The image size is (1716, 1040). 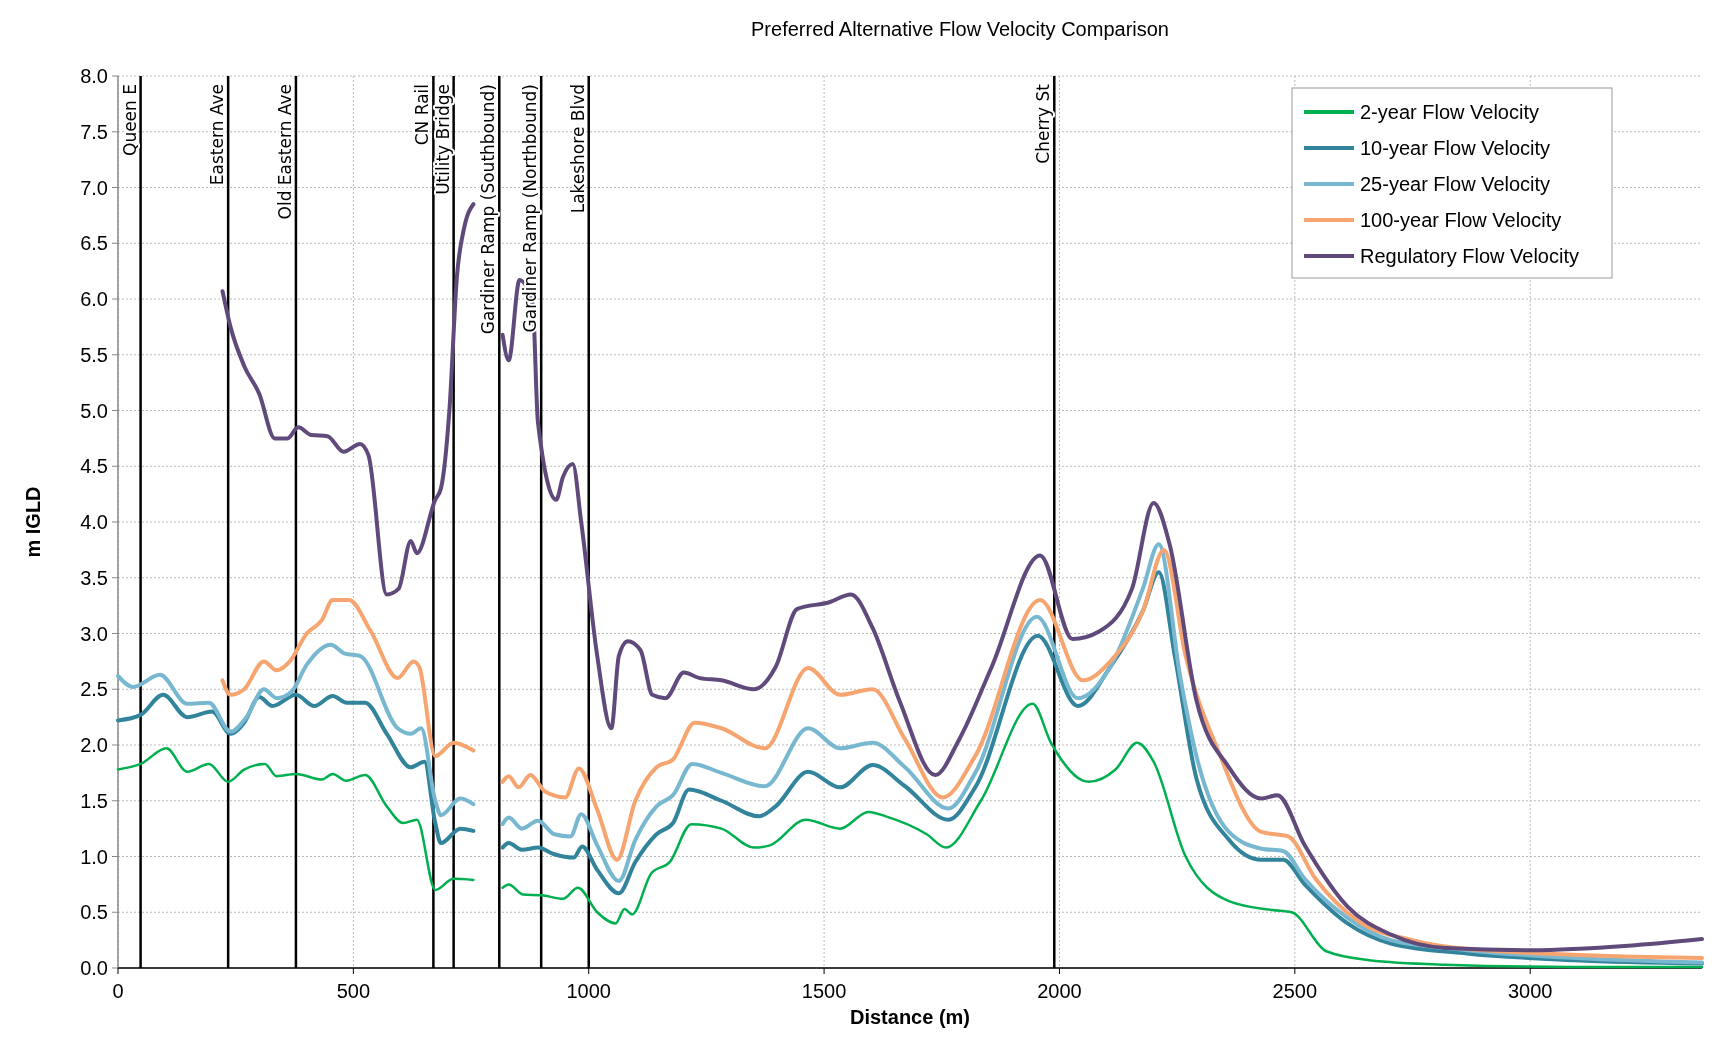 What do you see at coordinates (94, 410) in the screenshot?
I see `y-tick-label: 5.0` at bounding box center [94, 410].